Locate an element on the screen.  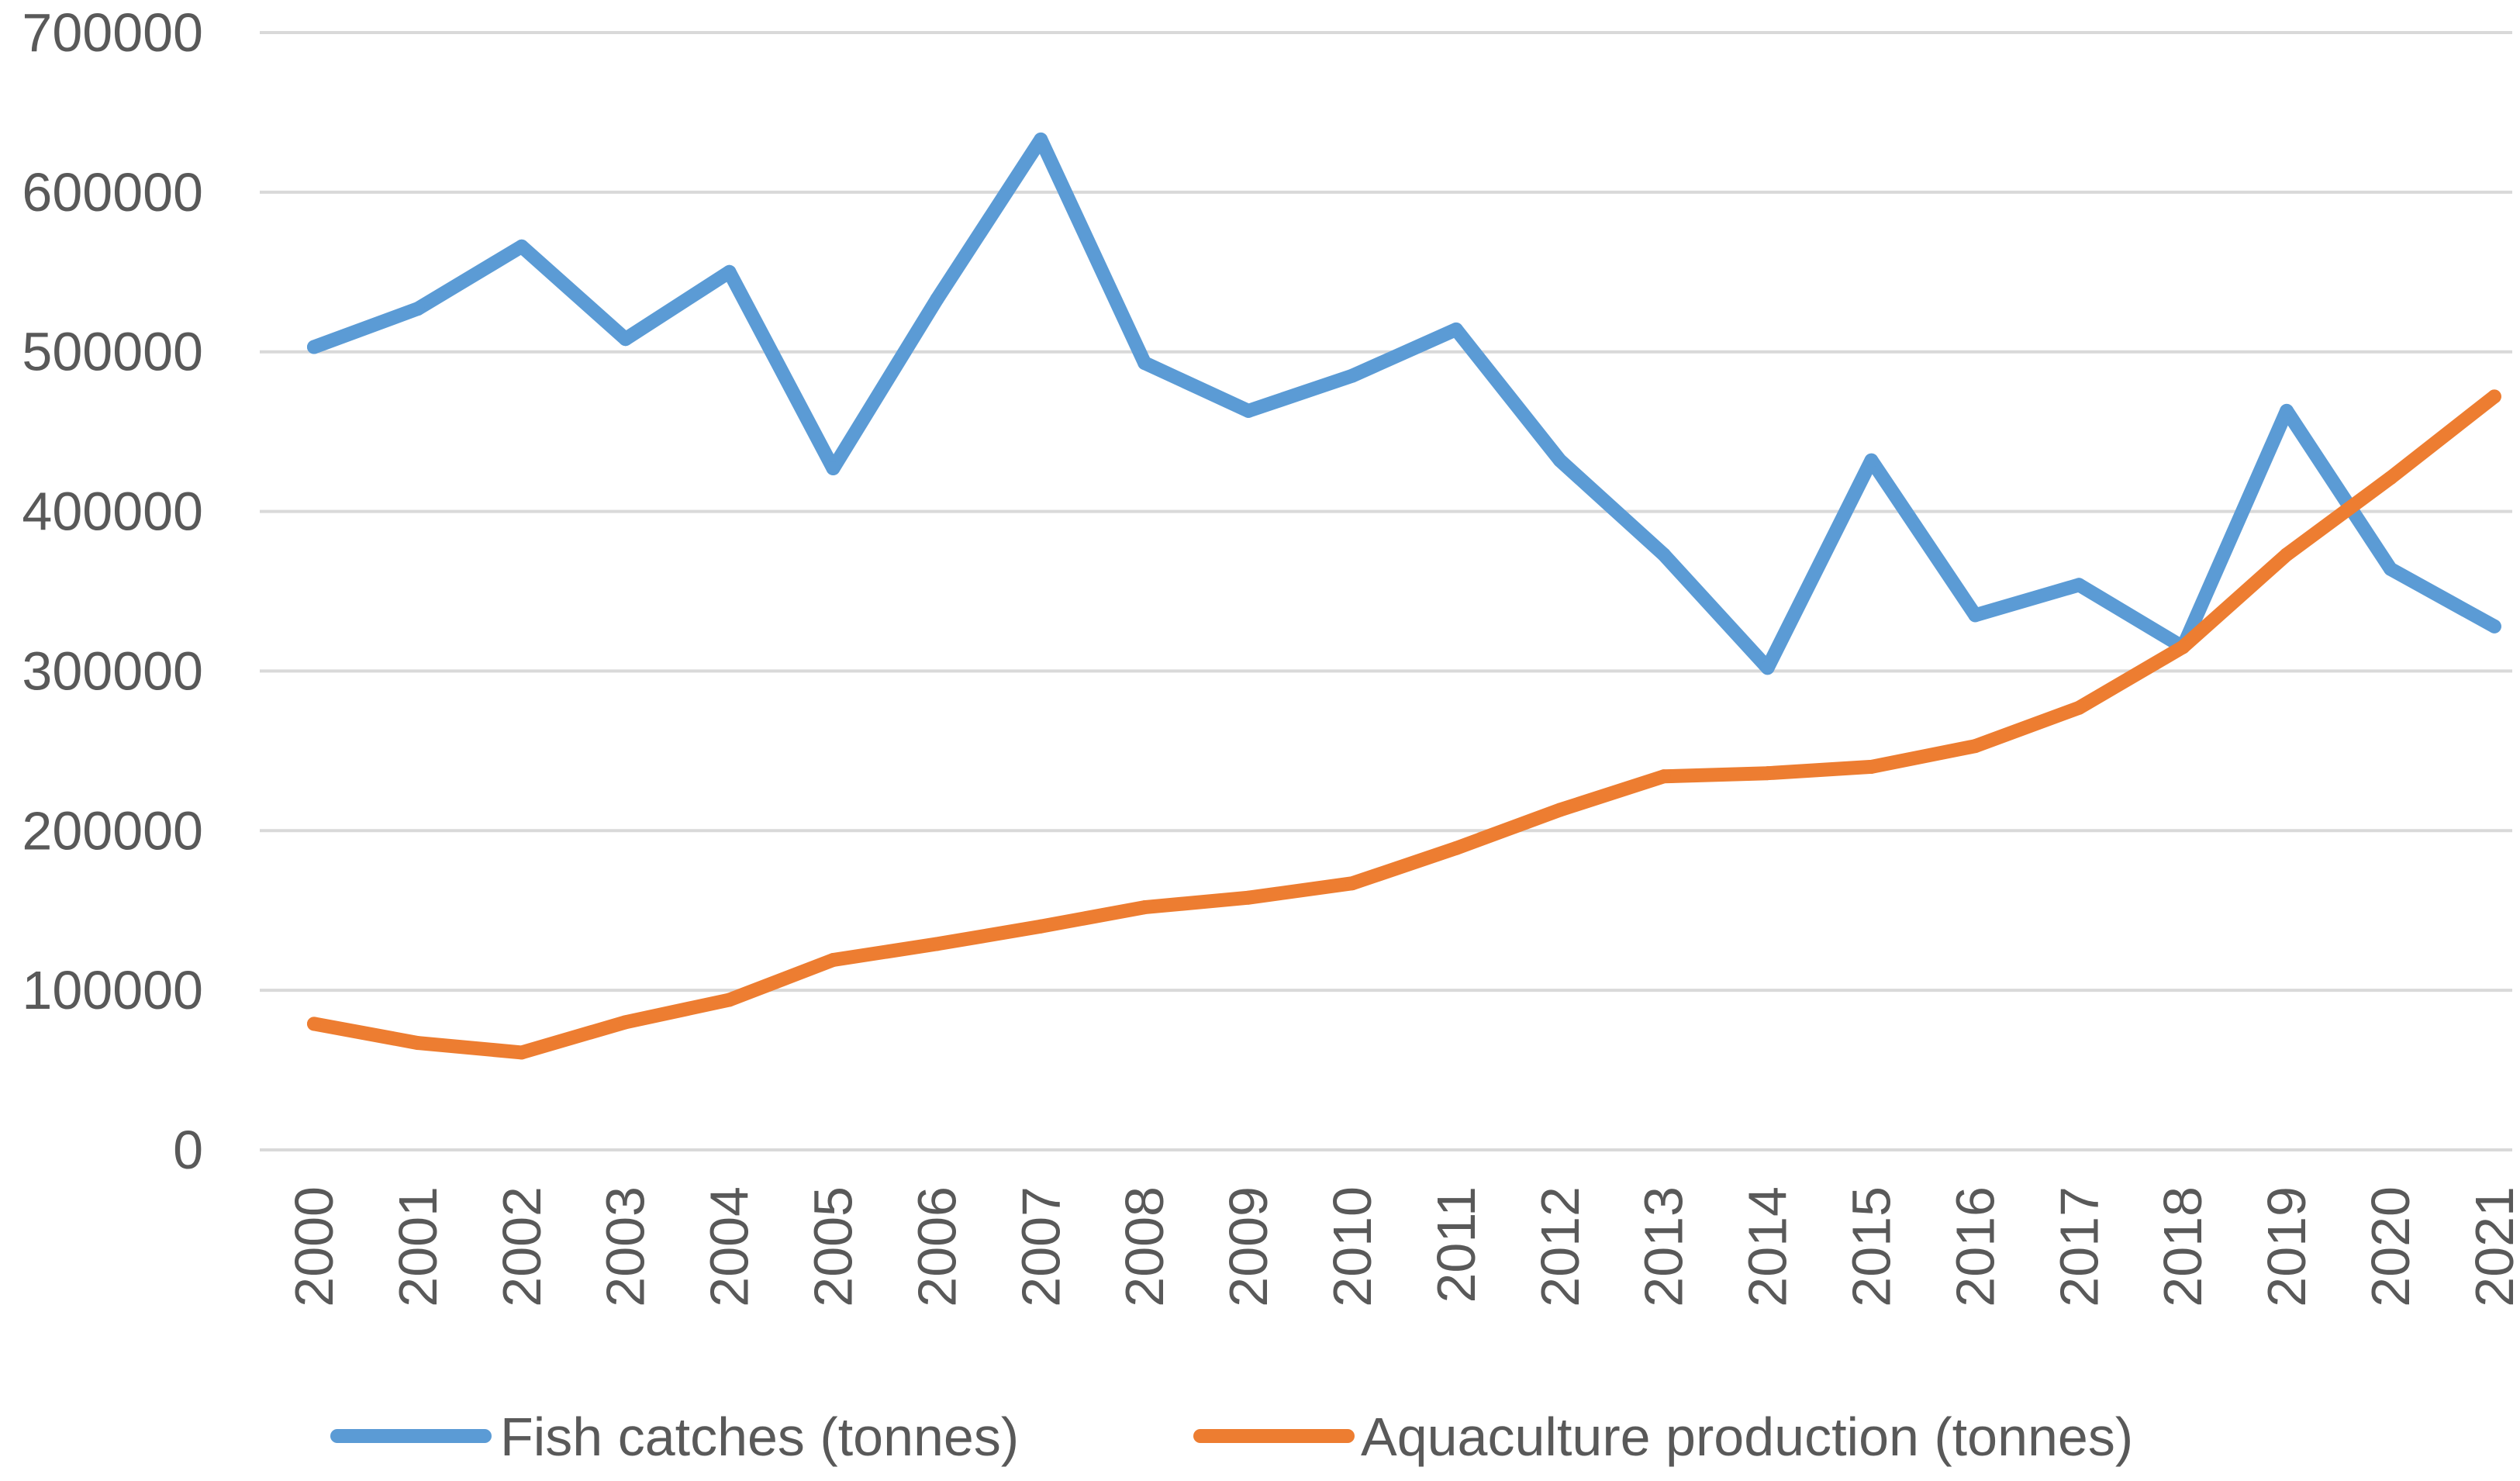
x-tick-label: 2002 is located at coordinates (522, 1246).